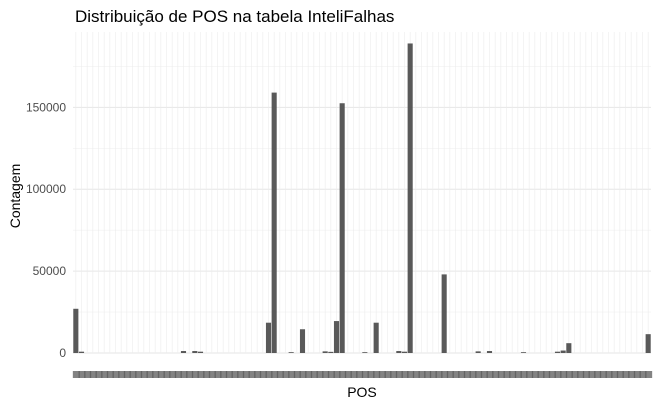  Describe the element at coordinates (46, 230) in the screenshot. I see `y-axis-ticks: 0 50000 100000 150000` at that location.